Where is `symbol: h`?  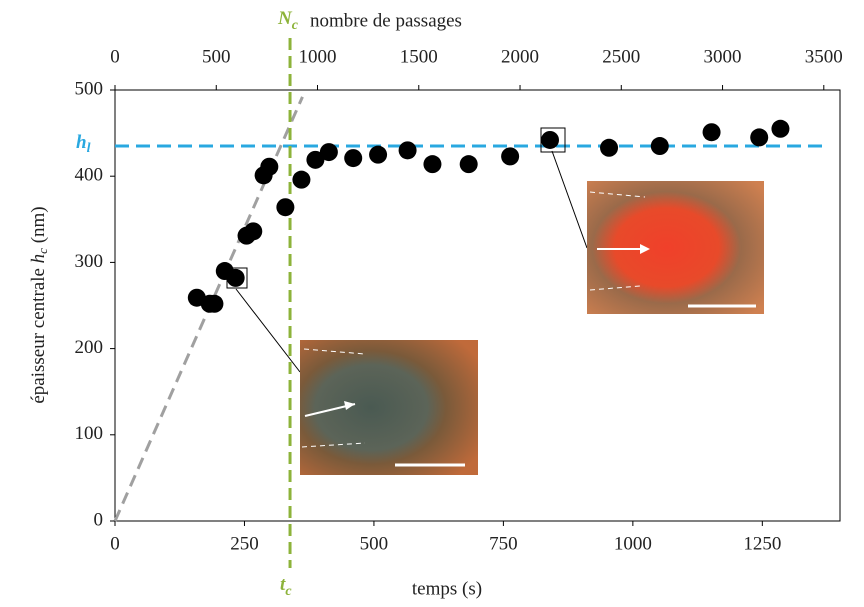
symbol: h is located at coordinates (81, 142).